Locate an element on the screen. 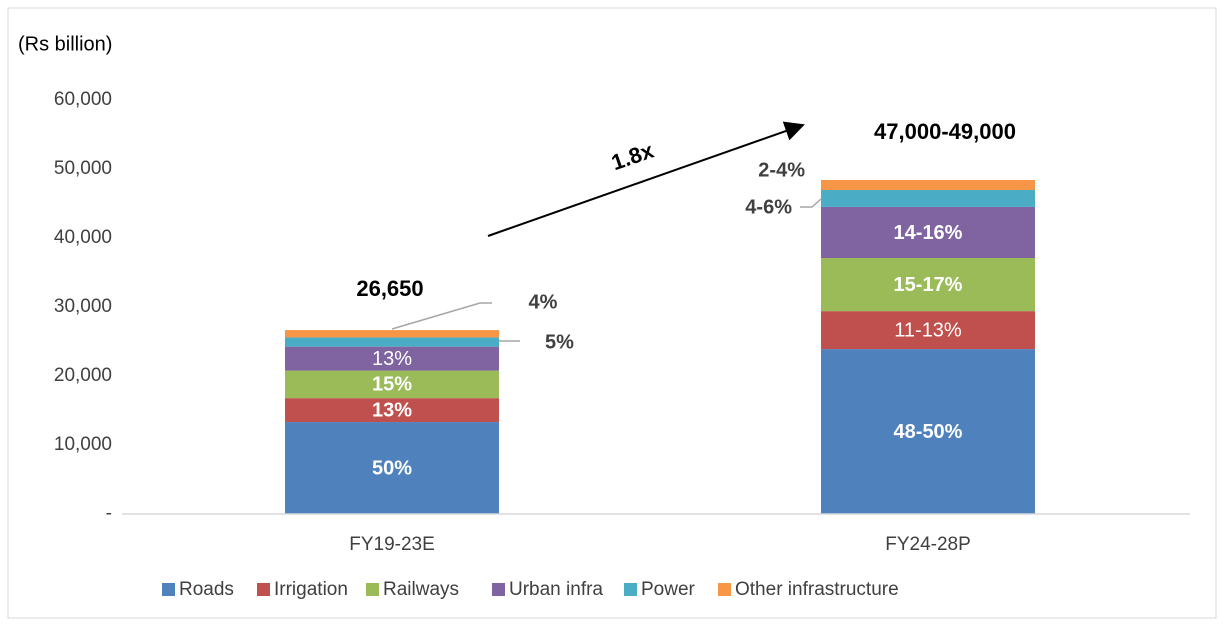 This screenshot has height=624, width=1225. value-label: 15-17% is located at coordinates (928, 285).